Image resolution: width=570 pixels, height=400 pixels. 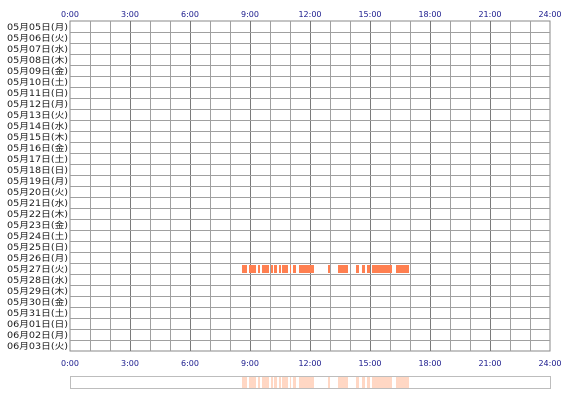 I want to click on day-label: 05月06日(火), so click(x=37, y=38).